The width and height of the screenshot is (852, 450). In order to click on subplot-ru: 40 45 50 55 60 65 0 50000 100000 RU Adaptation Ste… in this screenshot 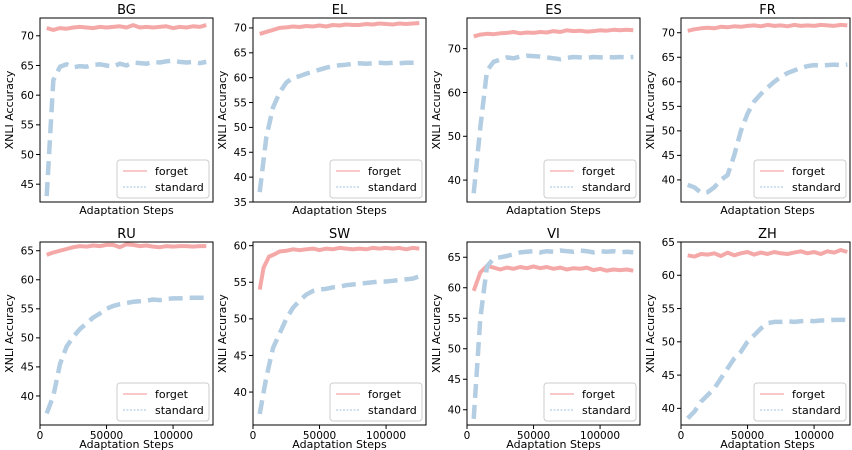, I will do `click(108, 338)`.